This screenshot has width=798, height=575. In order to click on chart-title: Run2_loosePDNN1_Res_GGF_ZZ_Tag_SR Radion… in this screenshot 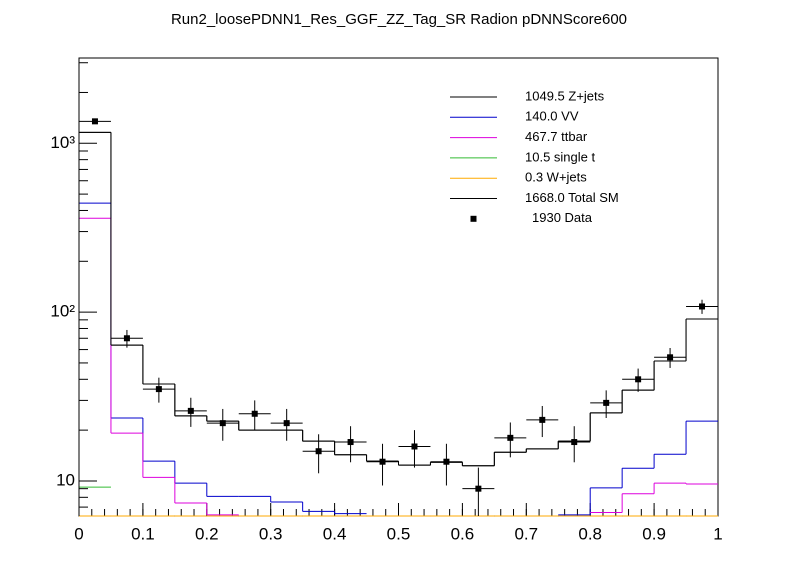, I will do `click(399, 19)`.